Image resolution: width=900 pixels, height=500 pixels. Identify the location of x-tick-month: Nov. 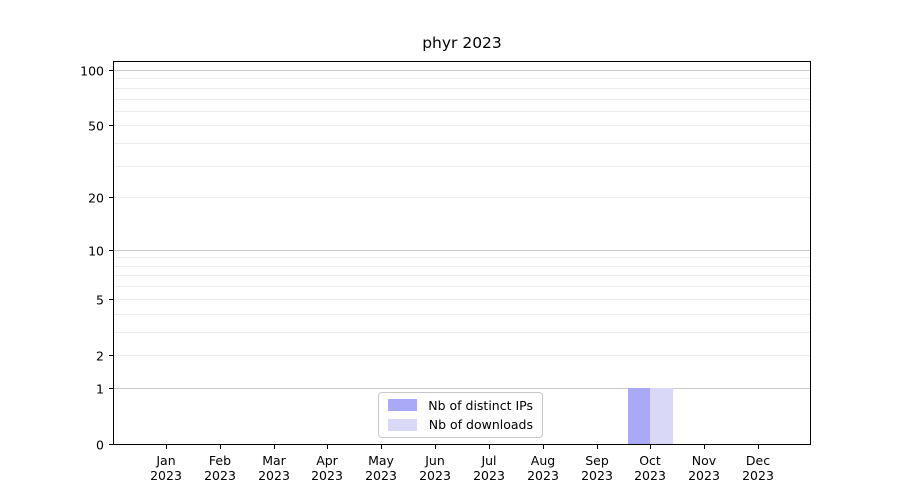
(704, 460).